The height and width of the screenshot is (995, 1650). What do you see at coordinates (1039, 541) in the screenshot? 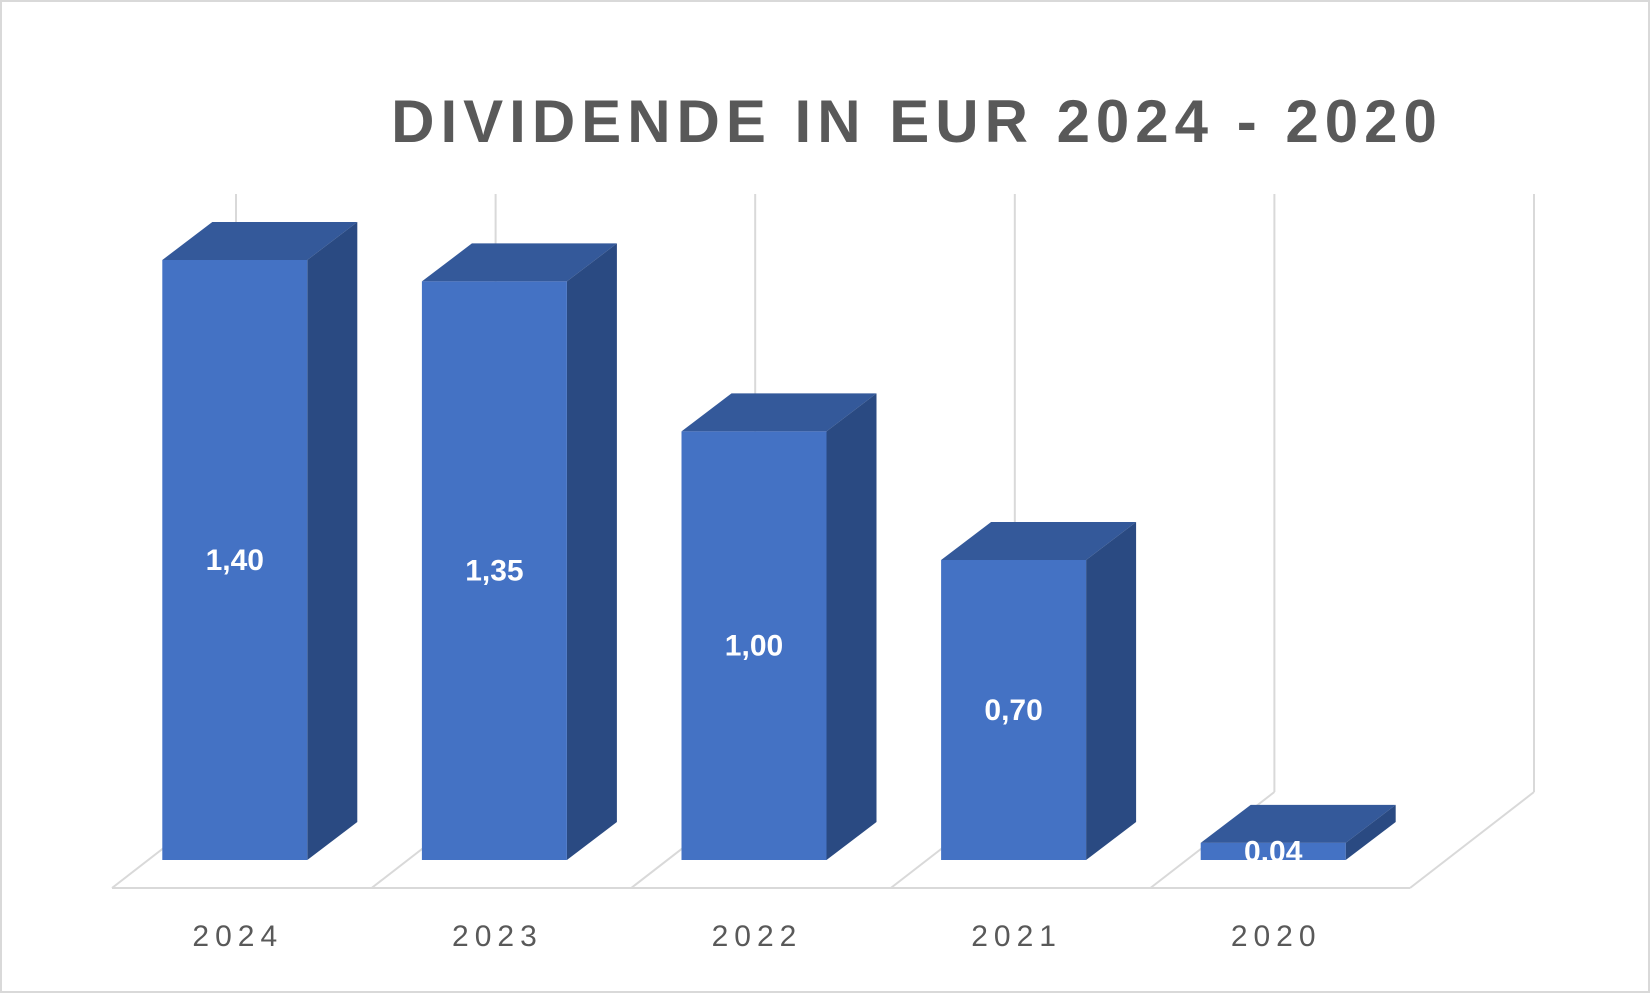
I see `bar-top-2021` at bounding box center [1039, 541].